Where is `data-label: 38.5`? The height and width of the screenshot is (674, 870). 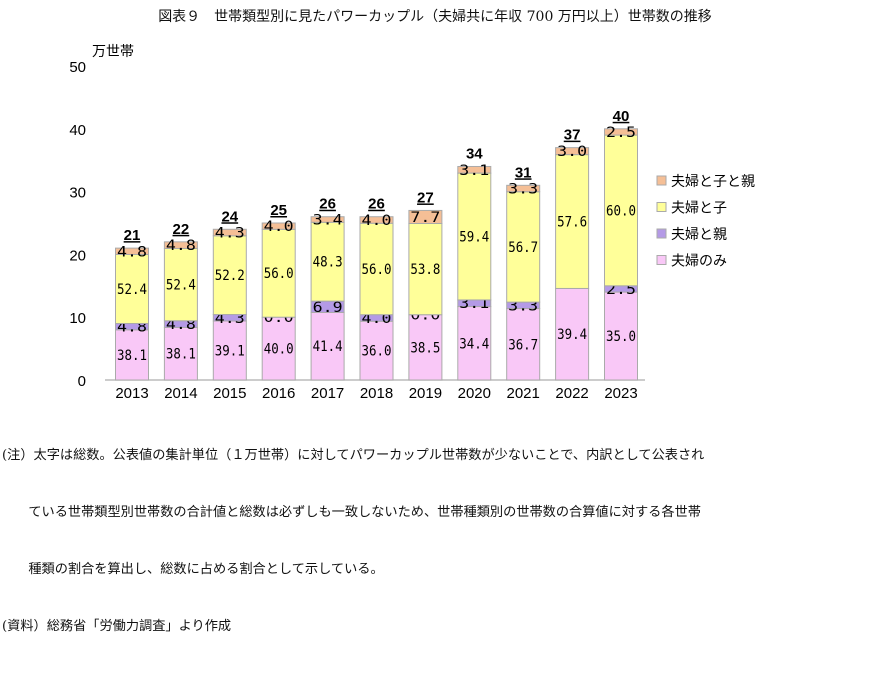
data-label: 38.5 is located at coordinates (425, 348).